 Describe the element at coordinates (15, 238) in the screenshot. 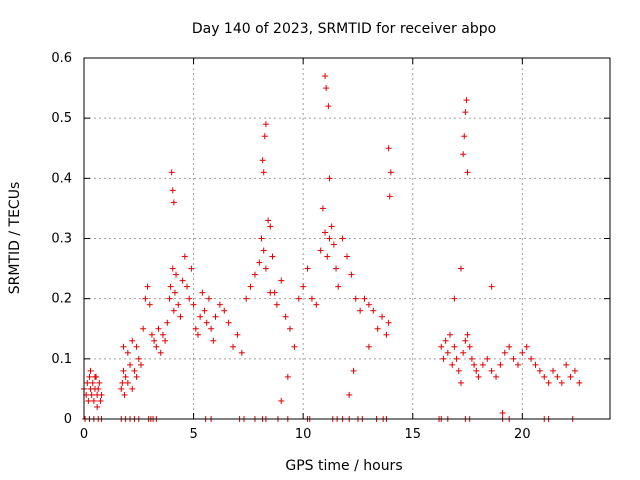

I see `y-axis-label: SRMTID / TECUs` at that location.